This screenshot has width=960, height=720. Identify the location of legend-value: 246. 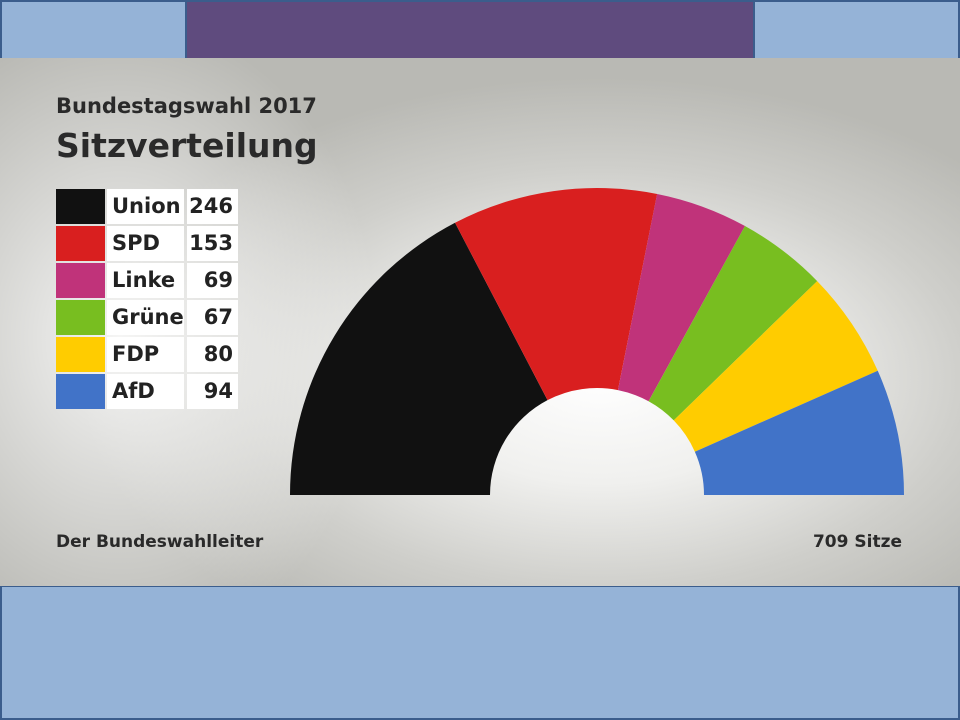
(212, 206).